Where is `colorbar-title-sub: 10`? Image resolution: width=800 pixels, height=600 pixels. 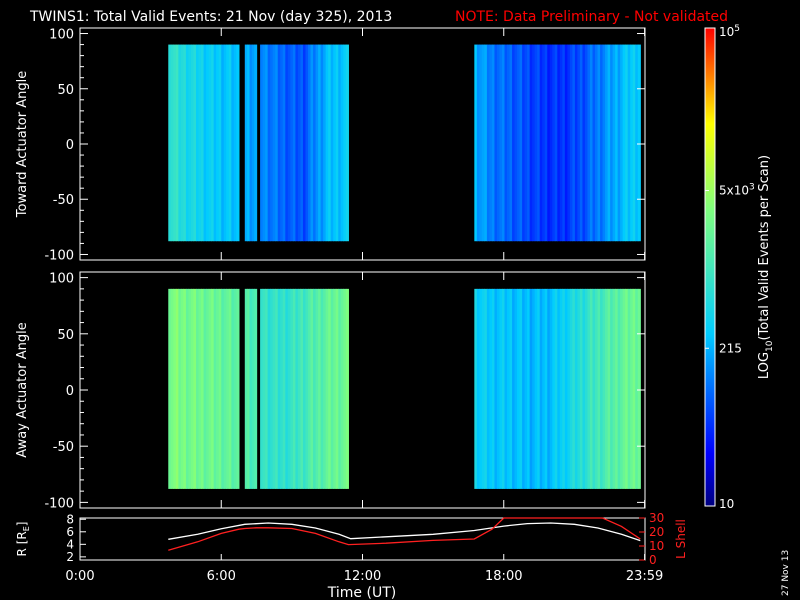 colorbar-title-sub: 10 is located at coordinates (770, 346).